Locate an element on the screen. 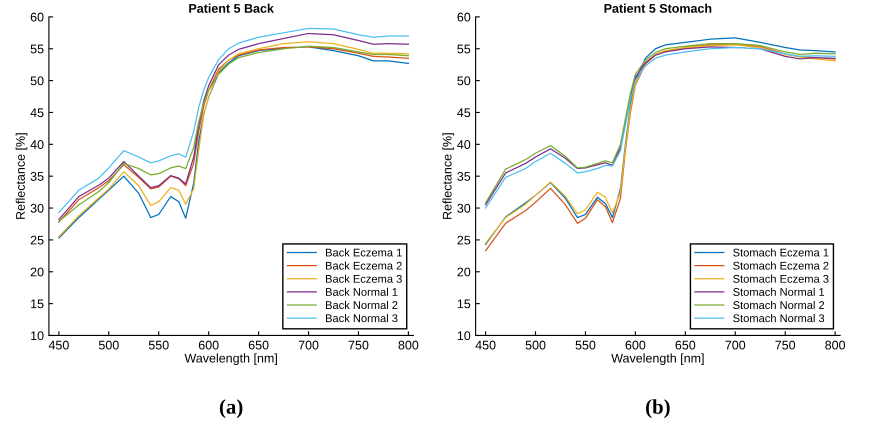 The image size is (889, 422). legend-label: Back Eczema 2 is located at coordinates (364, 265).